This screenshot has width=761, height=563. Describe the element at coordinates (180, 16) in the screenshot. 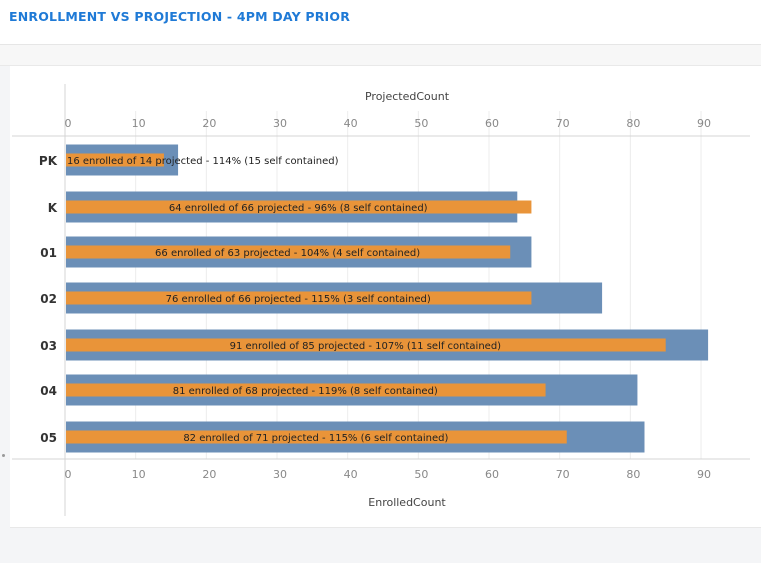

I see `dashboard-title: ENROLLMENT VS PROJECTION - 4PM DAY PRIOR` at that location.